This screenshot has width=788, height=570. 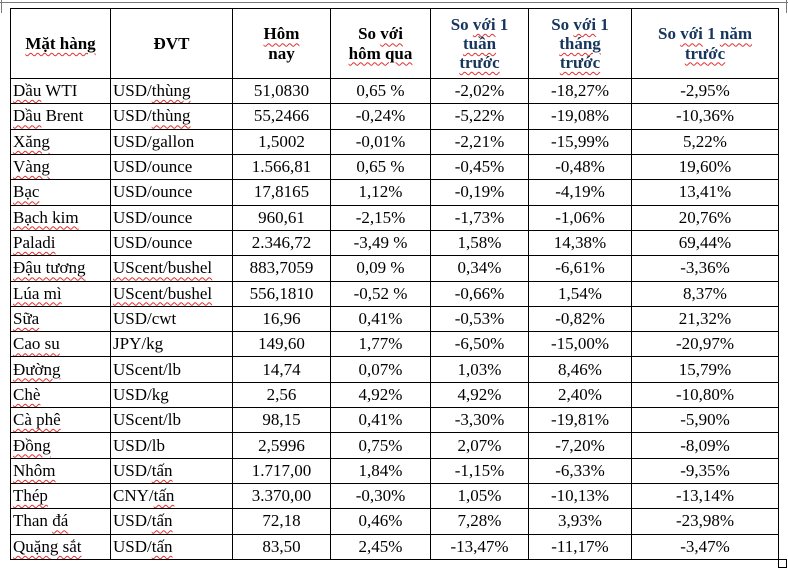 I want to click on cell-vs-1-week: -0,53%, so click(x=479, y=319).